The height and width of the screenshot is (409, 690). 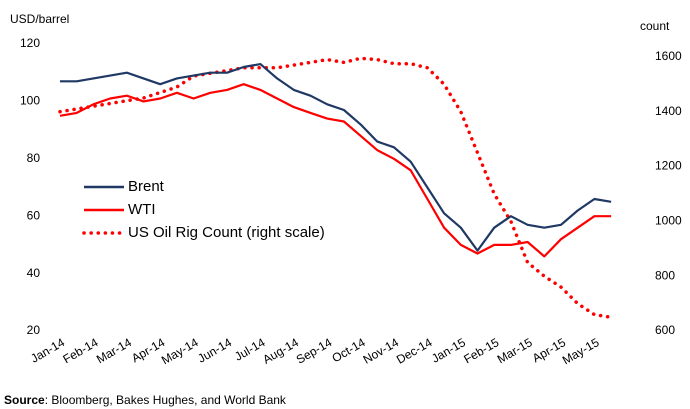 What do you see at coordinates (39, 19) in the screenshot?
I see `y-axis-title: USD/barrel` at bounding box center [39, 19].